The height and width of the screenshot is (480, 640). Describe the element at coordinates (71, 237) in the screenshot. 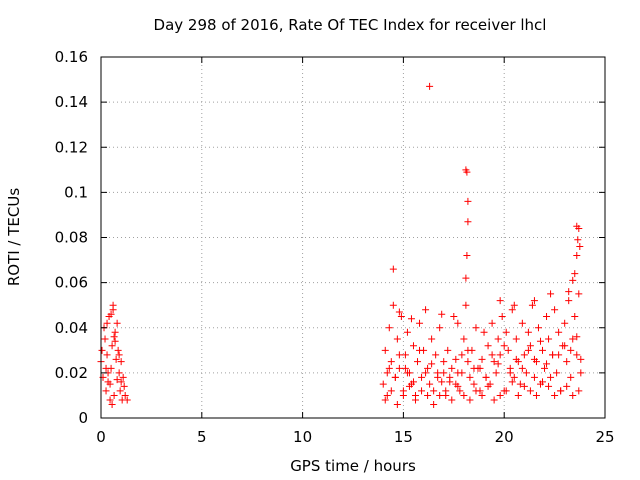

I see `y-tick-labels: 0 0.02 0.04 0.06 0.08 0.1 0.12 0.14 0.16` at that location.